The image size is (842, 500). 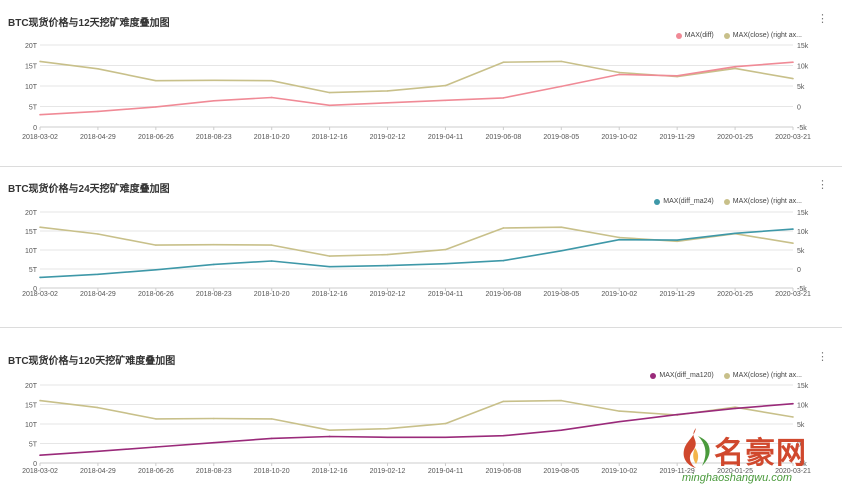 I want to click on legend-item-diff-ma24: MAX(diff_ma24), so click(x=684, y=201).